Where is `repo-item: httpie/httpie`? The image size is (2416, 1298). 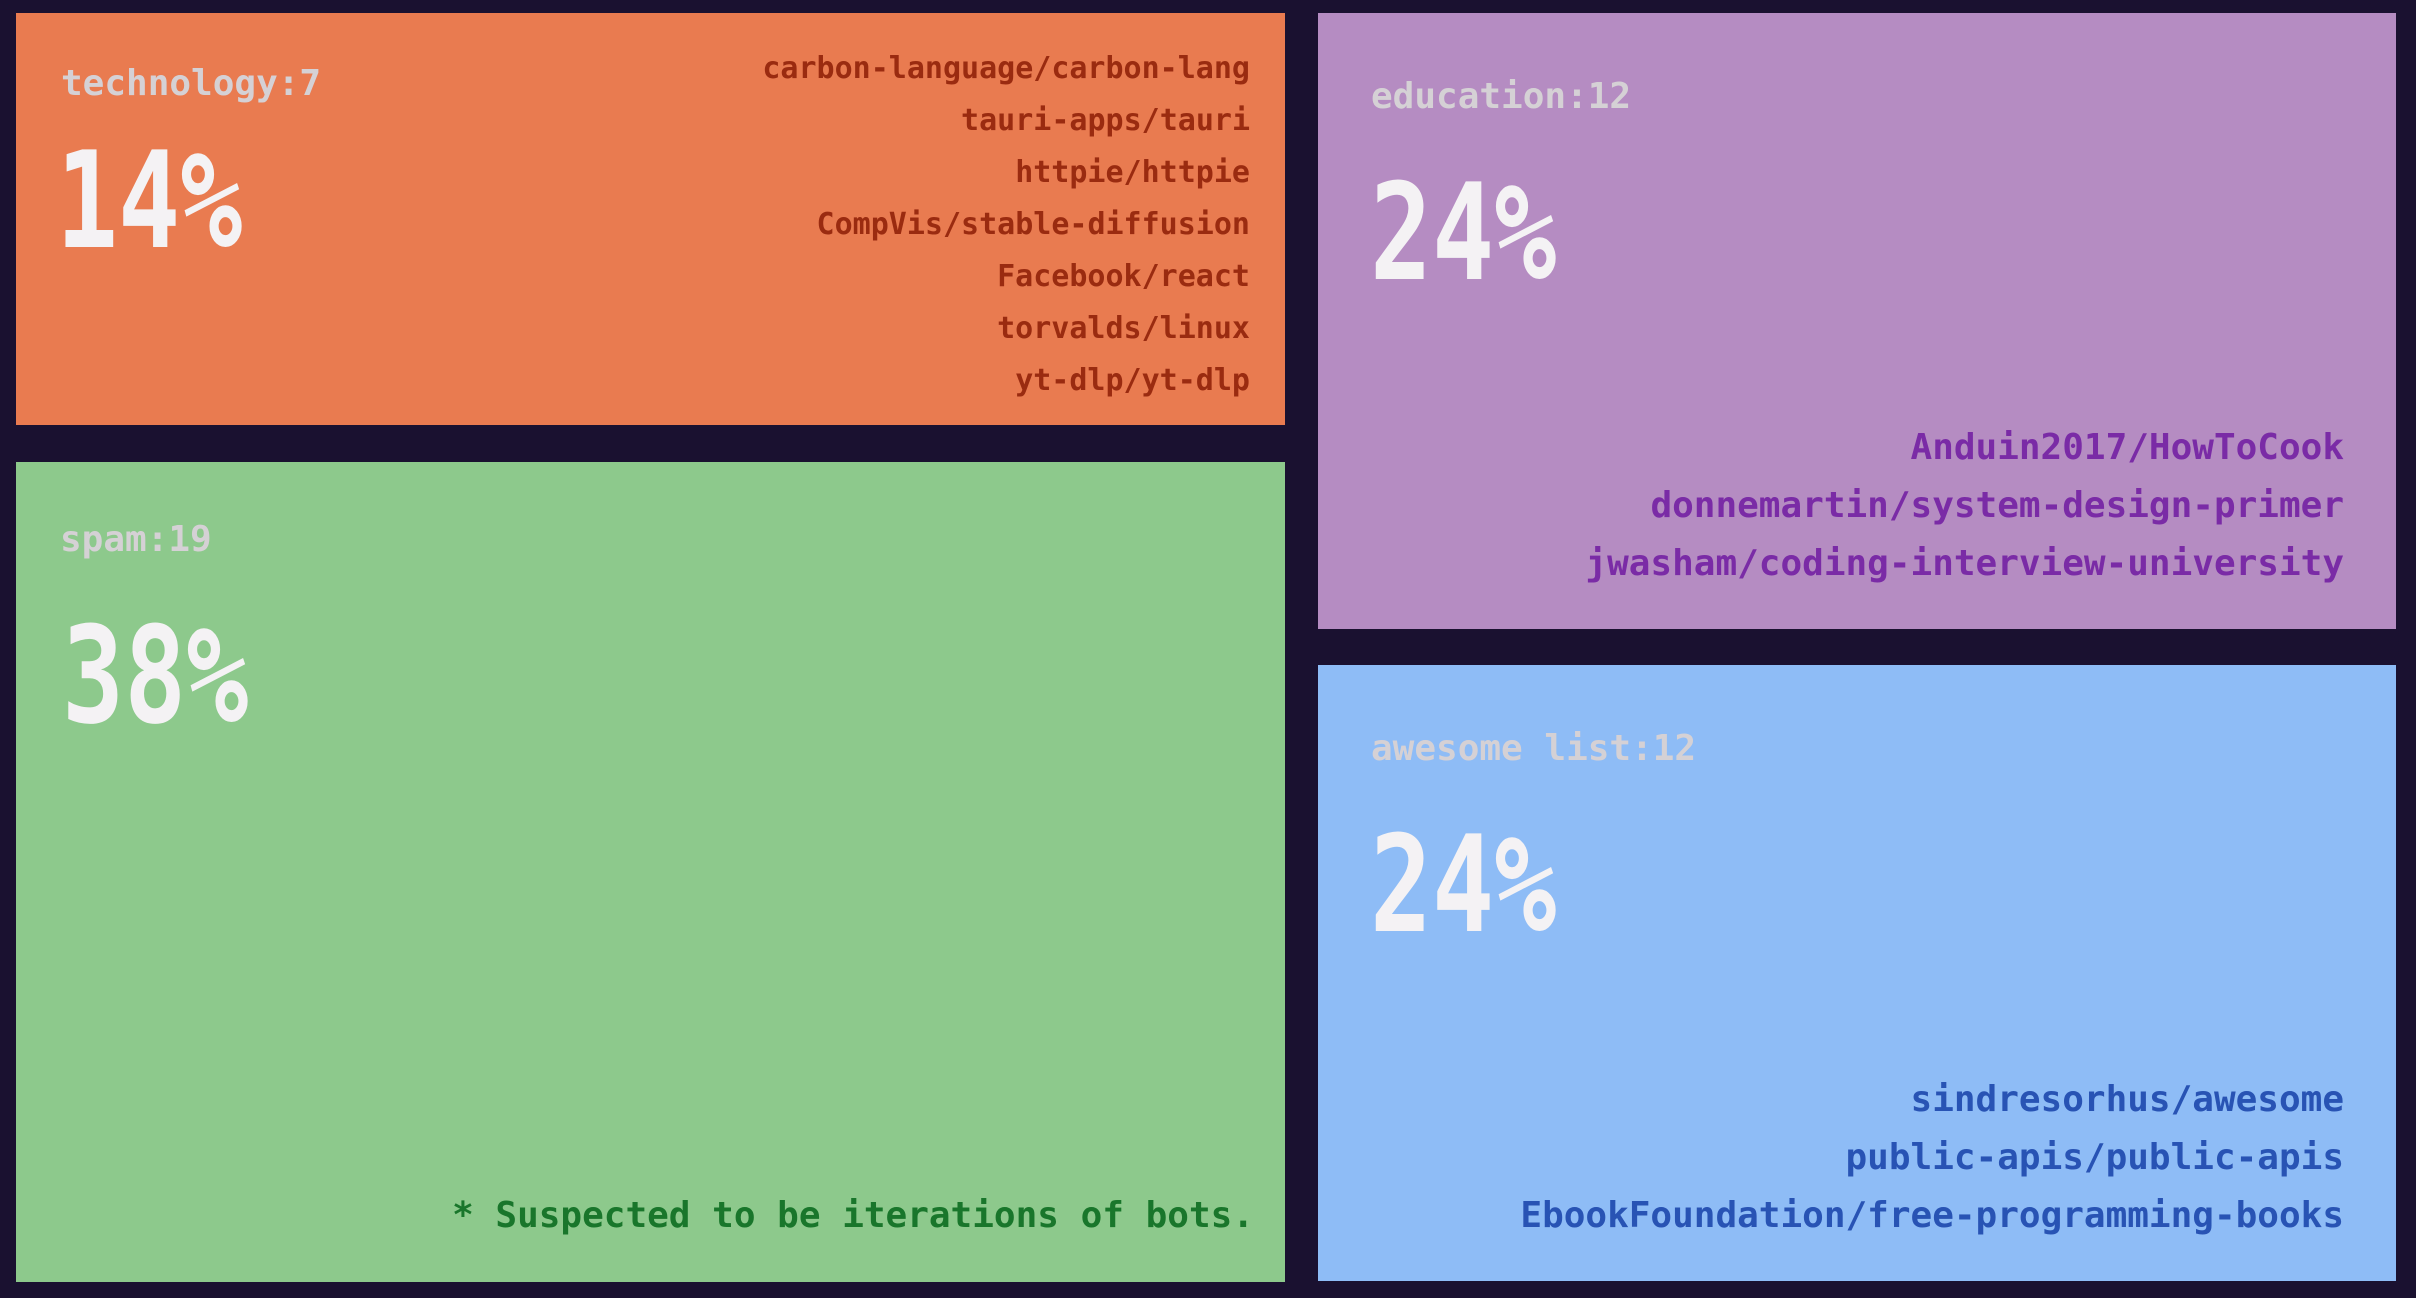 repo-item: httpie/httpie is located at coordinates (1132, 172).